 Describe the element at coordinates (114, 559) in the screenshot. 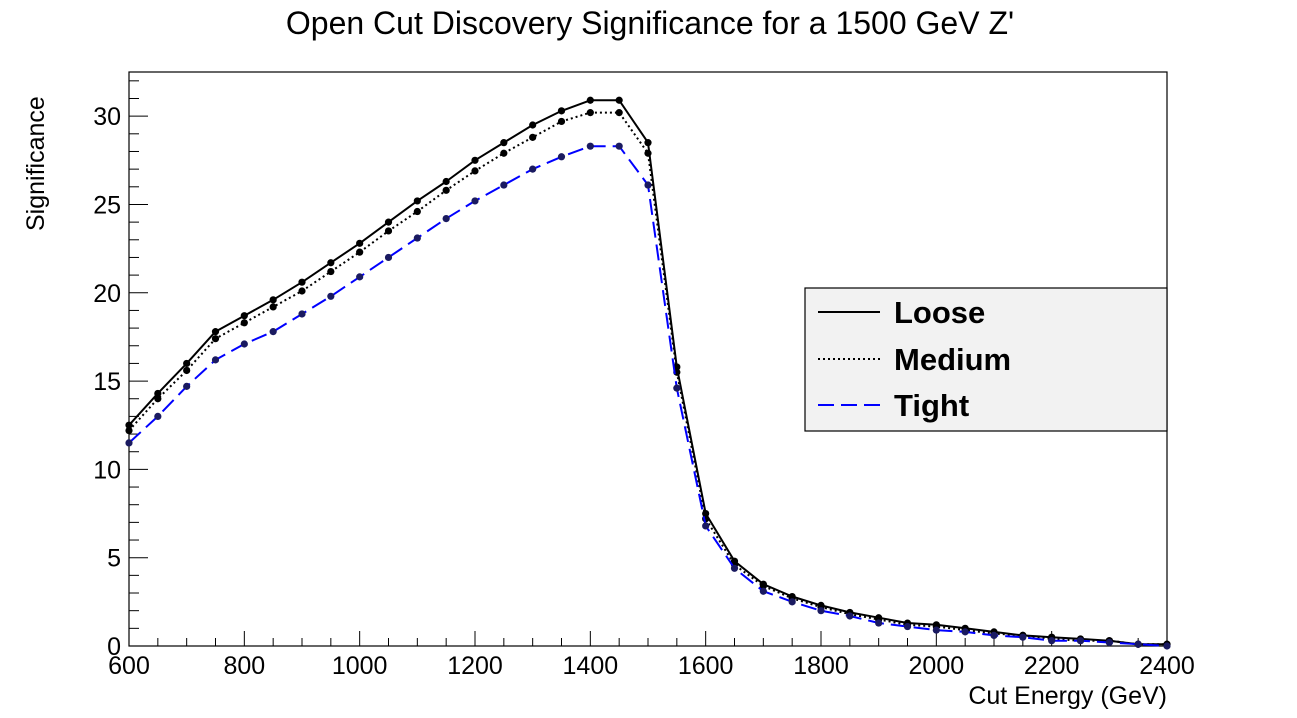

I see `y-tick-label: 5` at that location.